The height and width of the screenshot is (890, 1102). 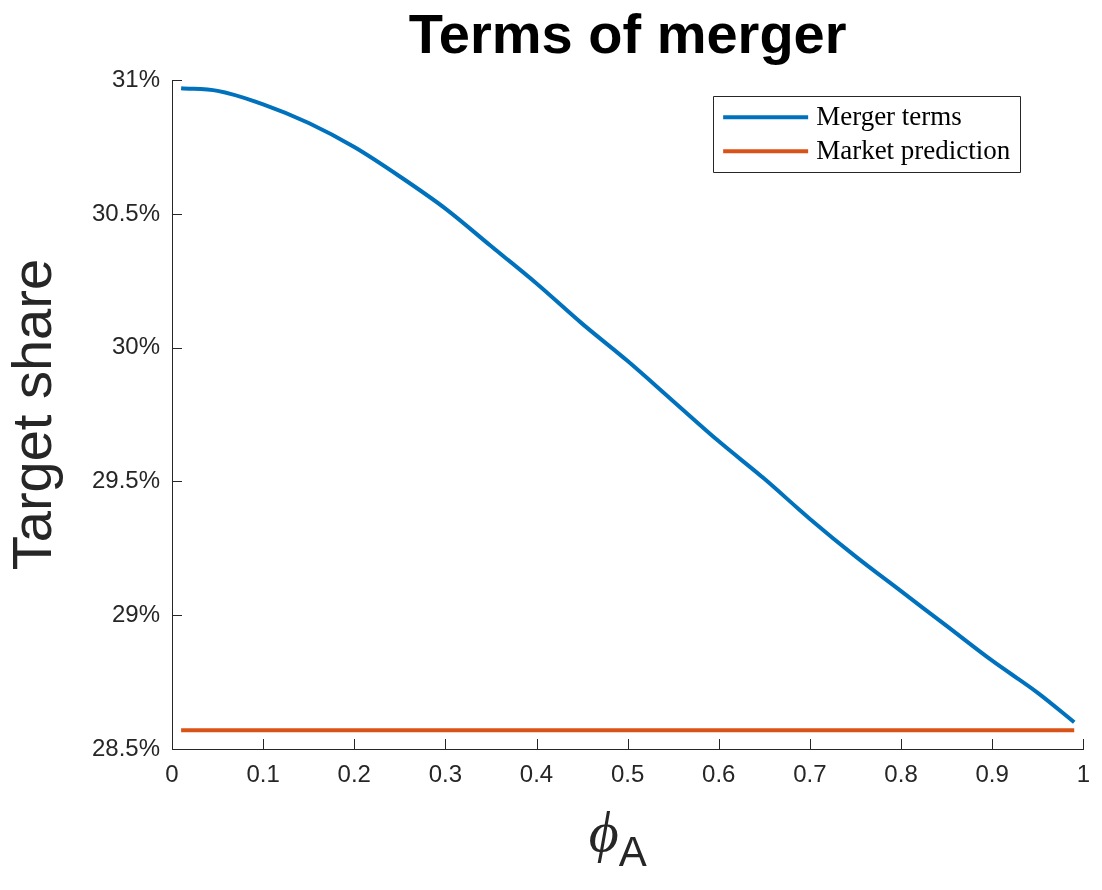 What do you see at coordinates (125, 747) in the screenshot?
I see `y-tick-label: 28.5%` at bounding box center [125, 747].